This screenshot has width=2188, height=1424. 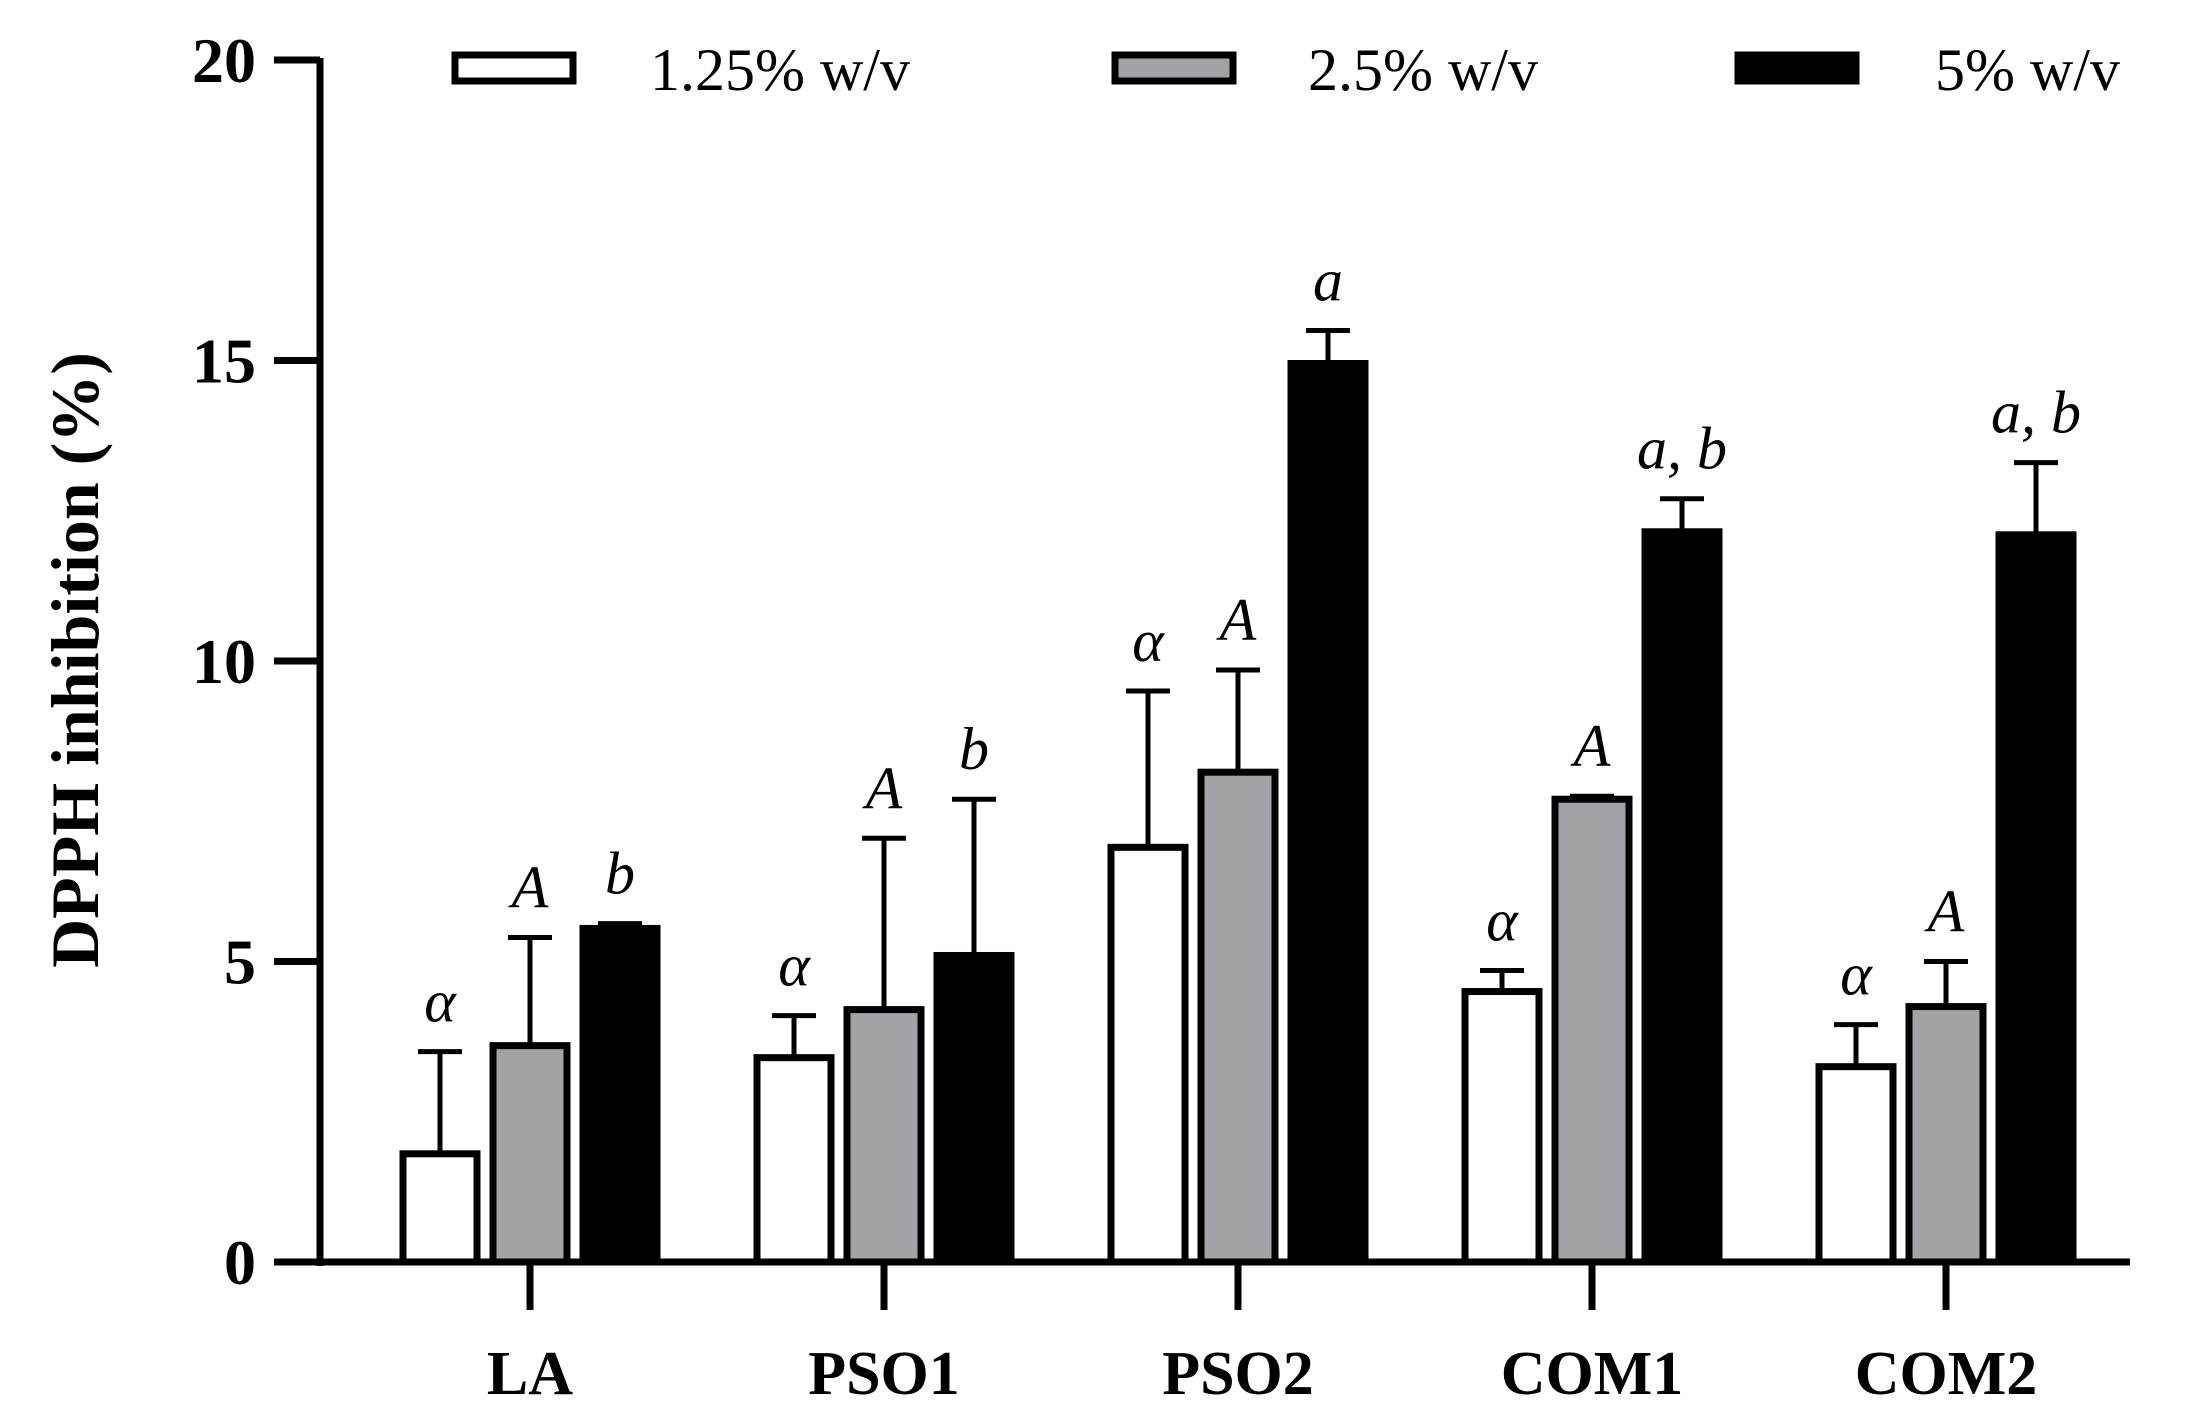 I want to click on annotation-PSO2-2: a, so click(x=1328, y=280).